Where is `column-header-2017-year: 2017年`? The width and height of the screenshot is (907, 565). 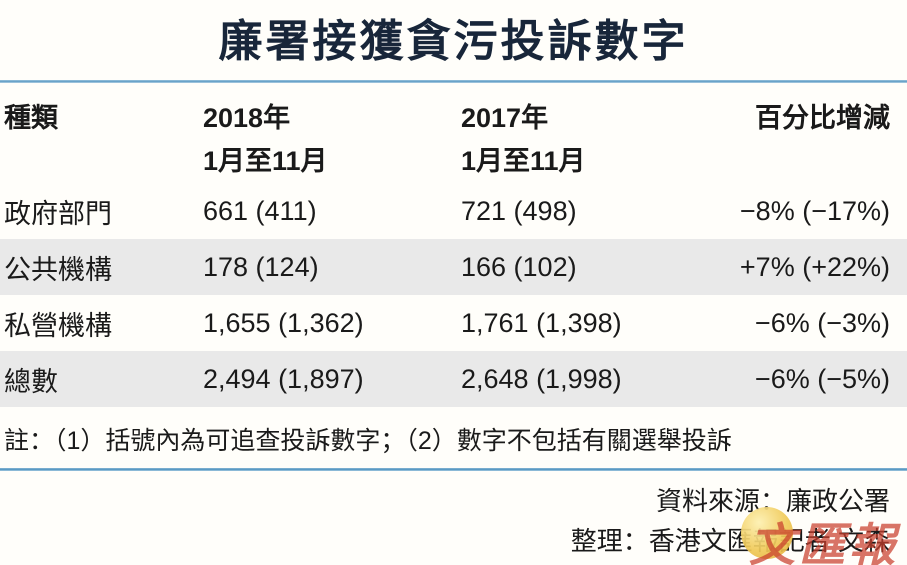
column-header-2017-year: 2017年 is located at coordinates (505, 118).